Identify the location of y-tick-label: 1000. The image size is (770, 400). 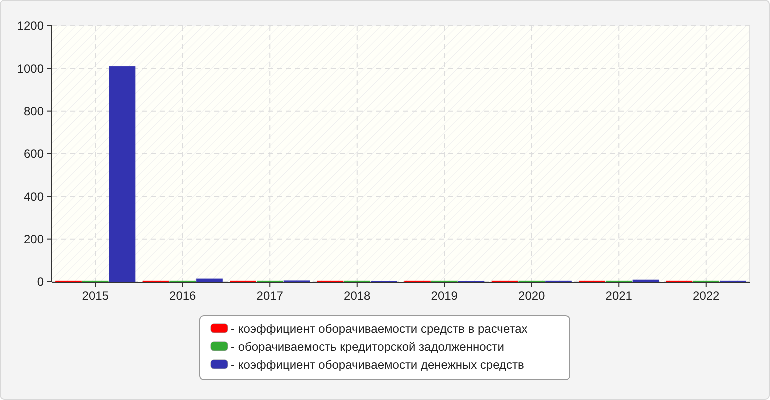
(30, 69).